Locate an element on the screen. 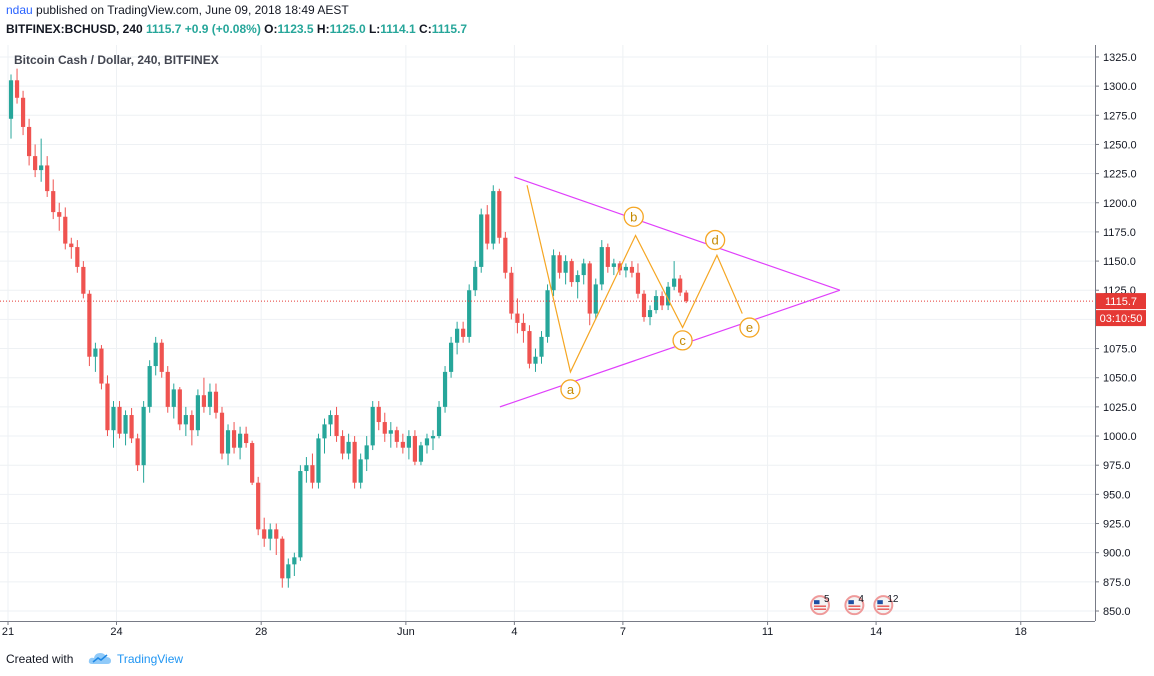  triangle-lower-line is located at coordinates (670, 348).